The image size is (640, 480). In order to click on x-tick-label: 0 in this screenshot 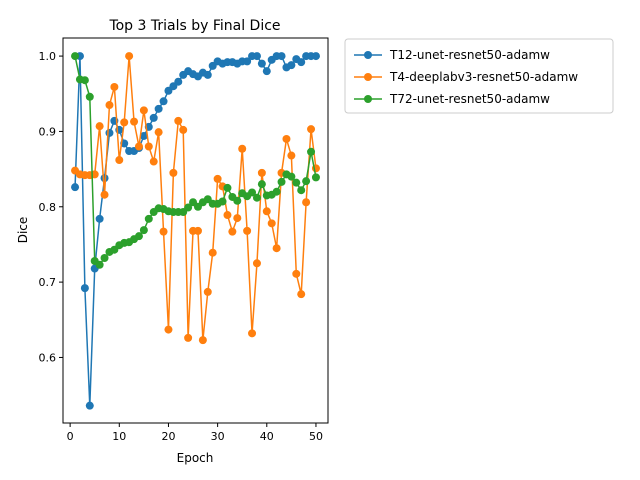, I will do `click(70, 436)`.